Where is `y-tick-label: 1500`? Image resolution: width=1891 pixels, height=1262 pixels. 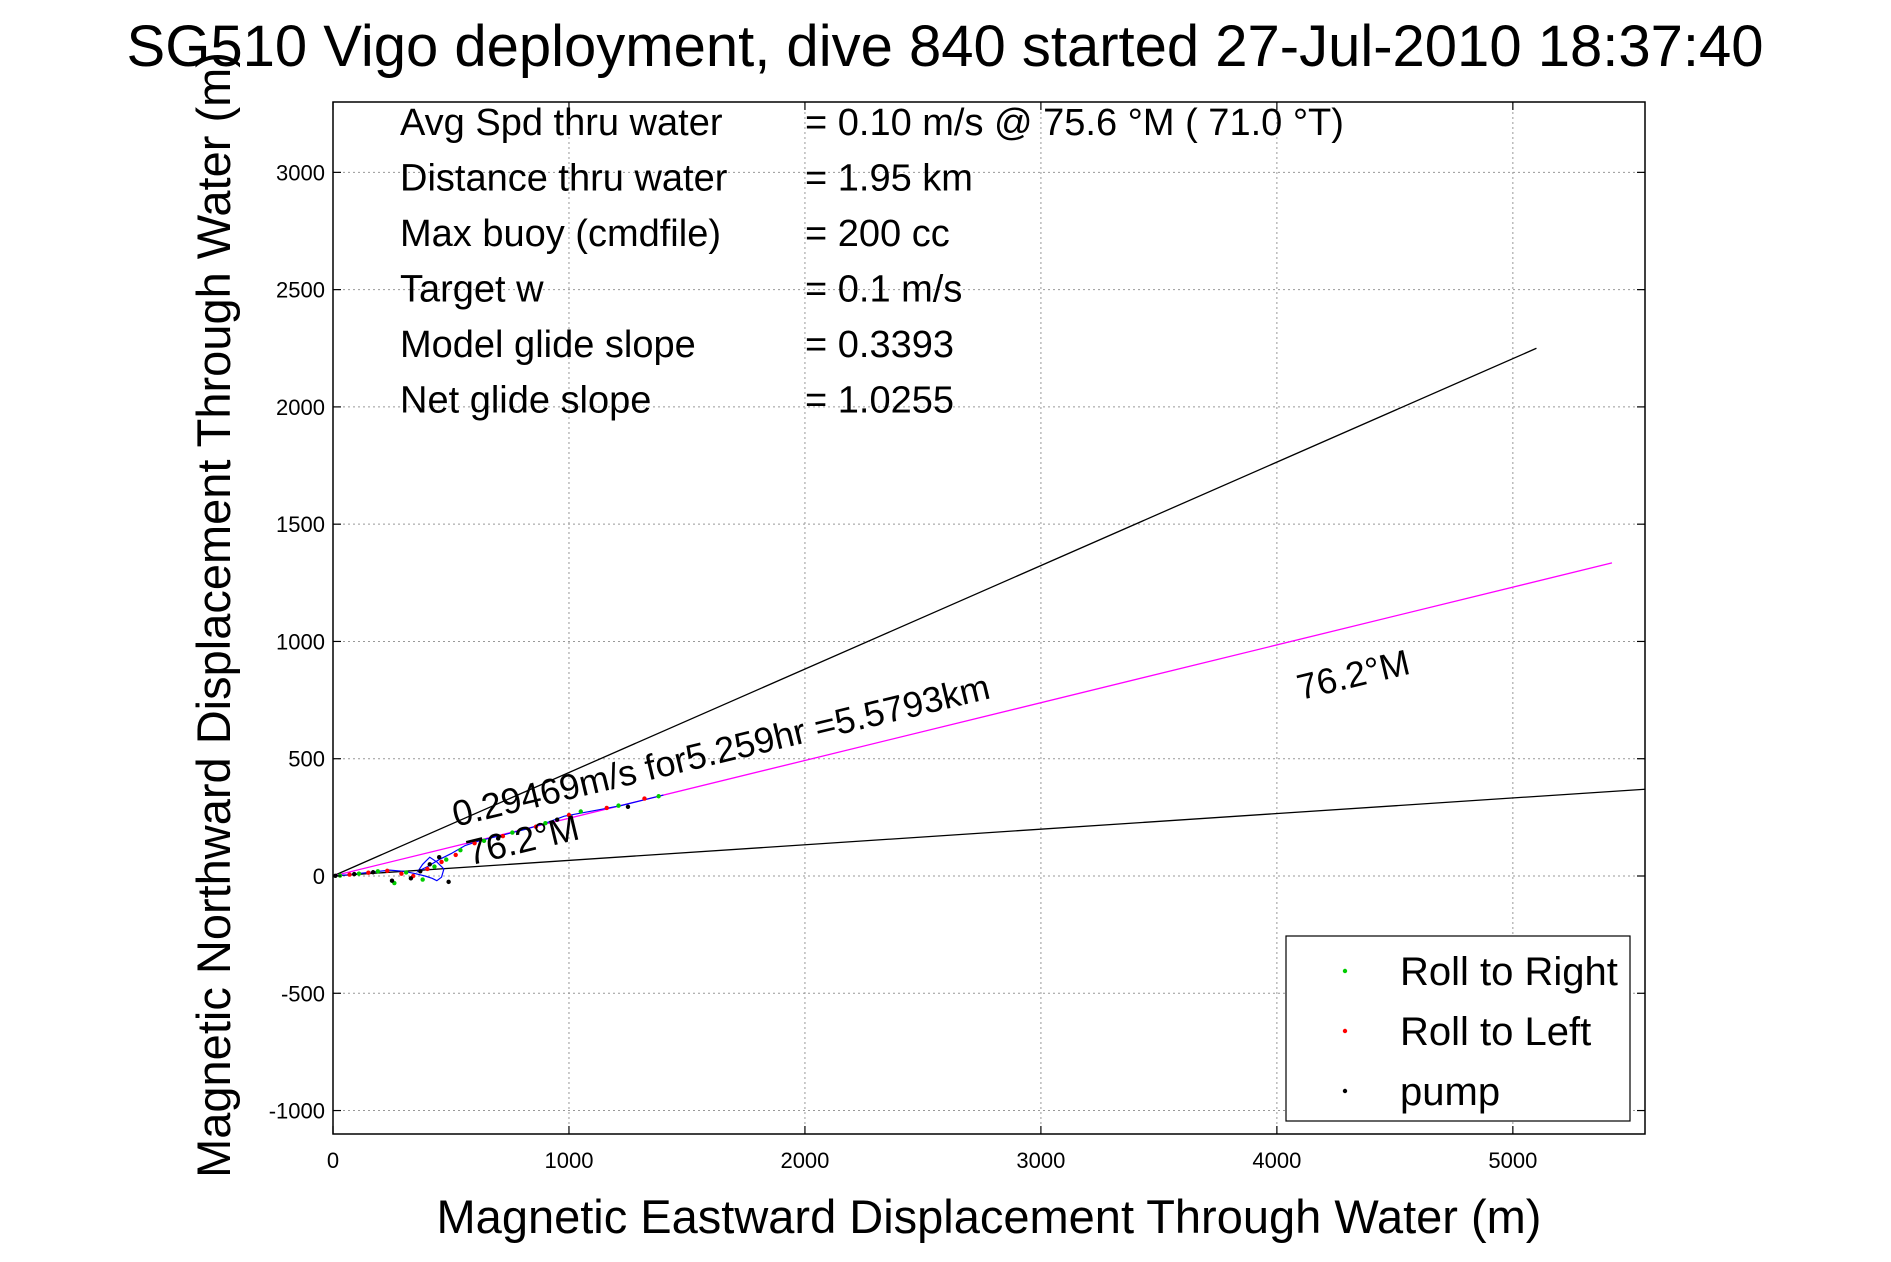 y-tick-label: 1500 is located at coordinates (300, 524).